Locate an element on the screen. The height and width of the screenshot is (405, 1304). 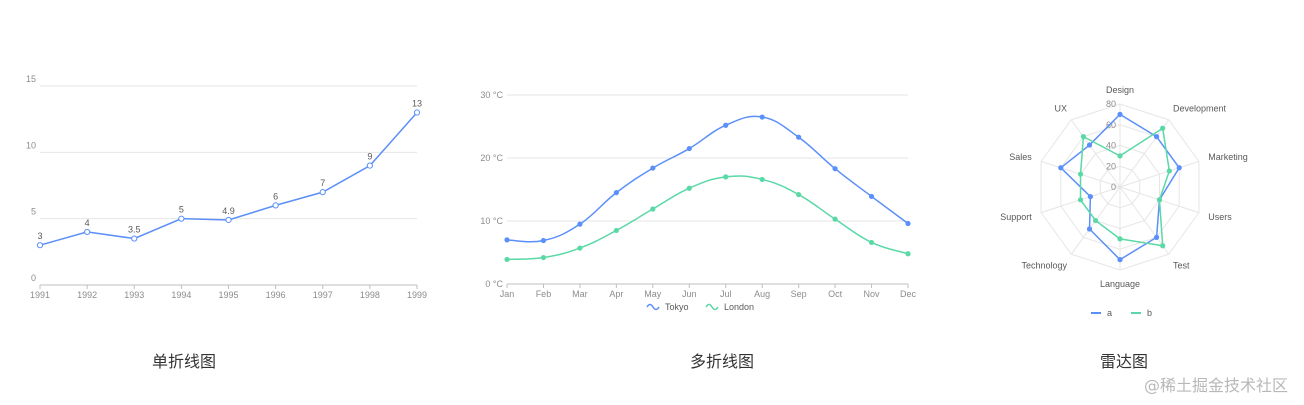
data-label: 4.9 is located at coordinates (228, 211).